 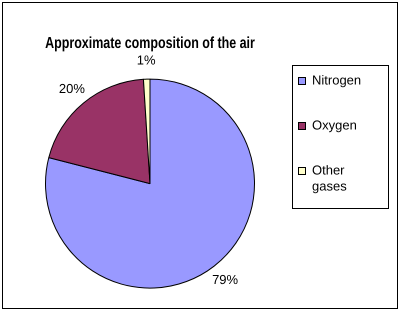 I want to click on legend-label: Nitrogen, so click(x=337, y=80).